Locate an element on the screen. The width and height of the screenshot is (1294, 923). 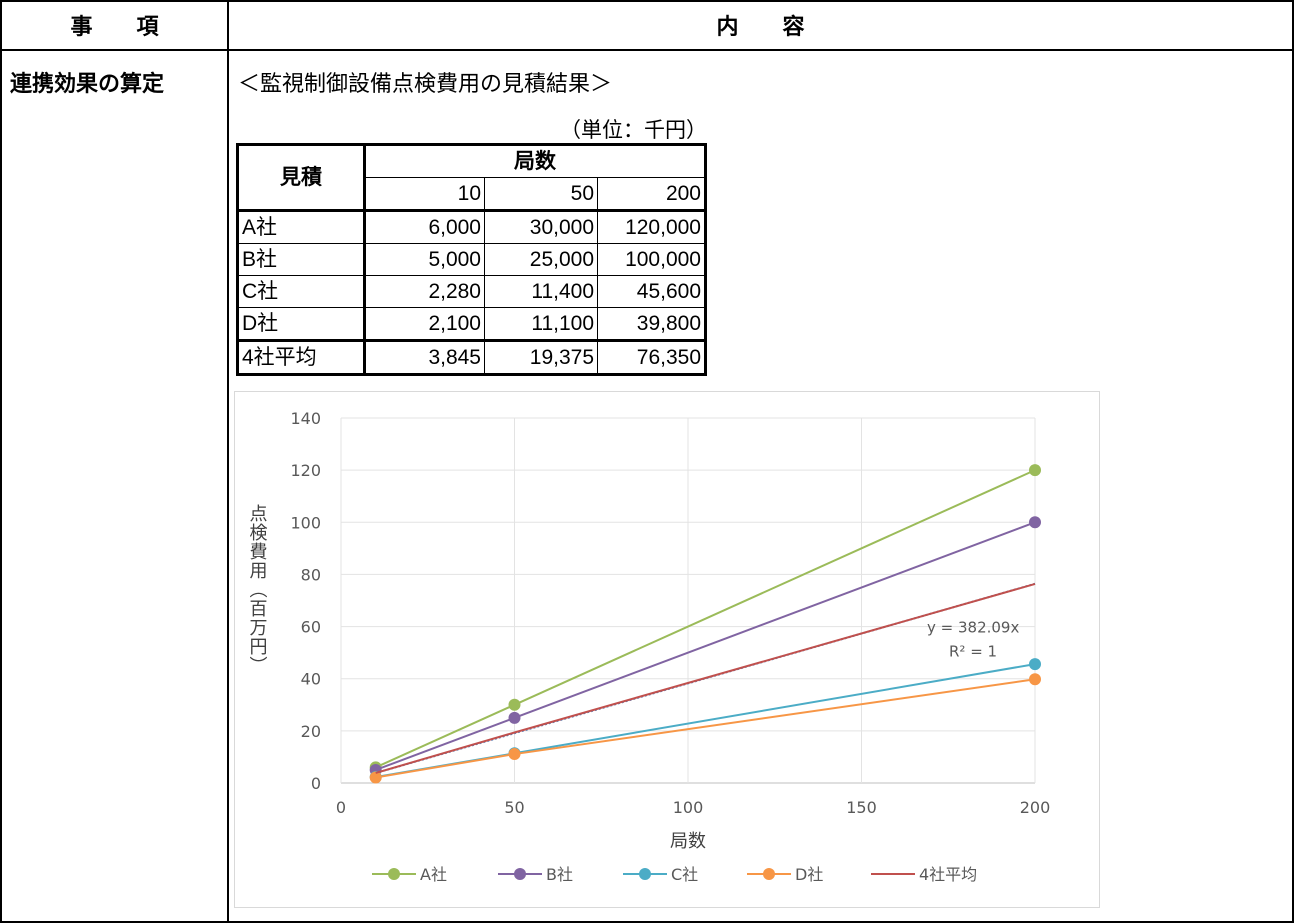
legend-label: 4社平均 is located at coordinates (948, 874).